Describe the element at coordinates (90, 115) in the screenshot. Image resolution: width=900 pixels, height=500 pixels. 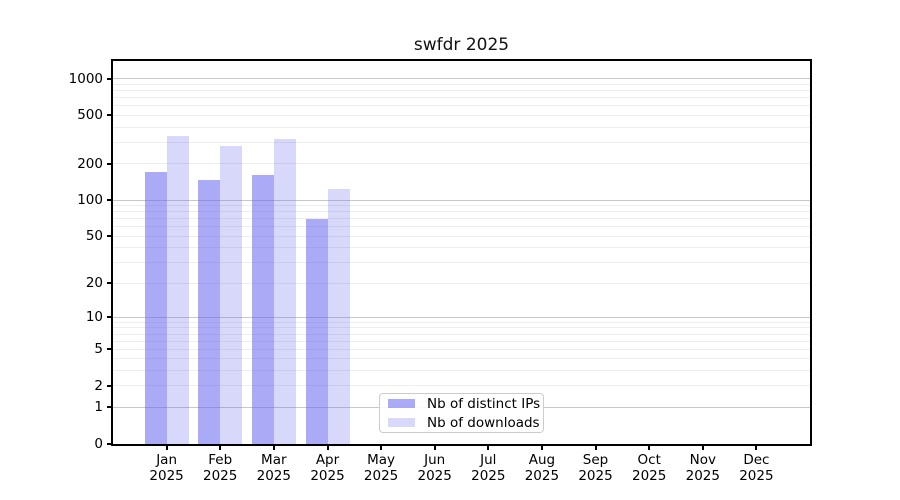
I see `y-tick-label: 500` at that location.